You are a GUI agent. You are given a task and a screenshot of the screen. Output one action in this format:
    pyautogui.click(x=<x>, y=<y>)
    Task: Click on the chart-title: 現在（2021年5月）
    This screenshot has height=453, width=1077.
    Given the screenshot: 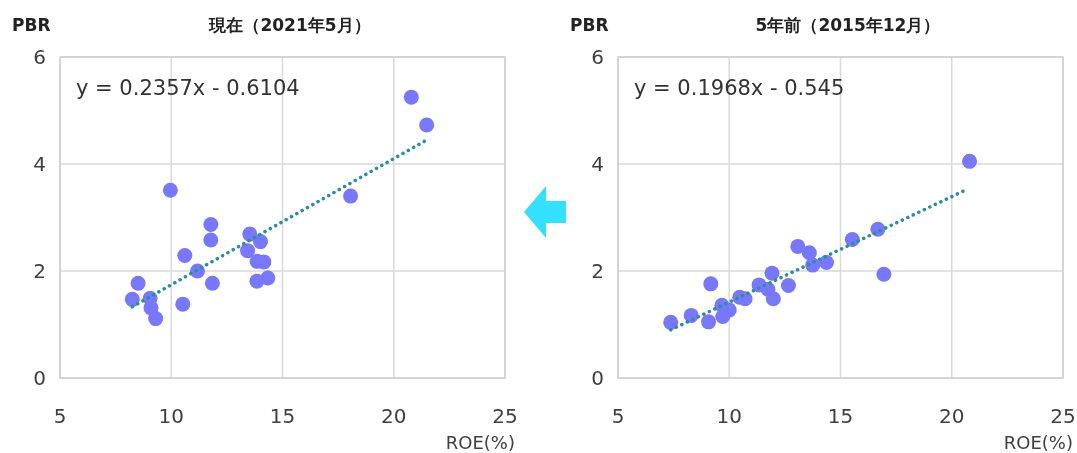 What is the action you would take?
    pyautogui.click(x=289, y=25)
    